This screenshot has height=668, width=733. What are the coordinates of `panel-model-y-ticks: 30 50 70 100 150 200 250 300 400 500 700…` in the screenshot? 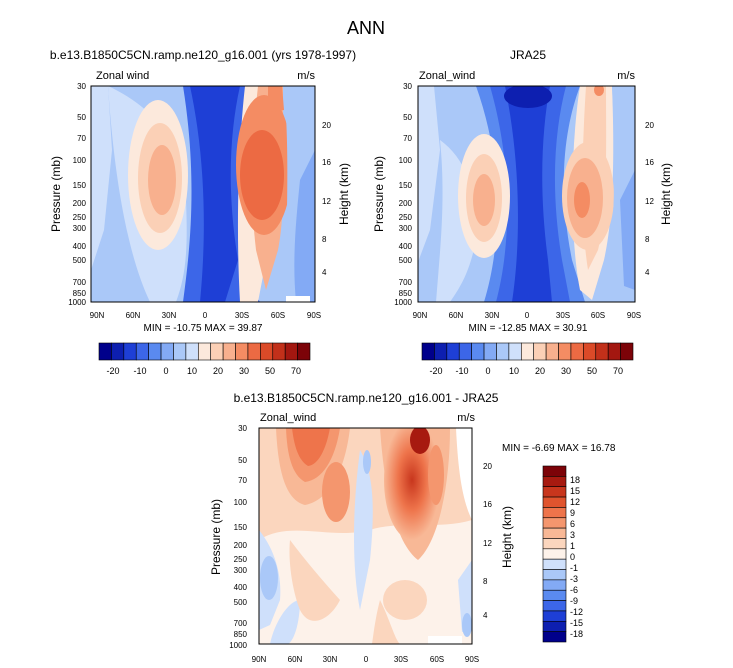 It's located at (77, 194).